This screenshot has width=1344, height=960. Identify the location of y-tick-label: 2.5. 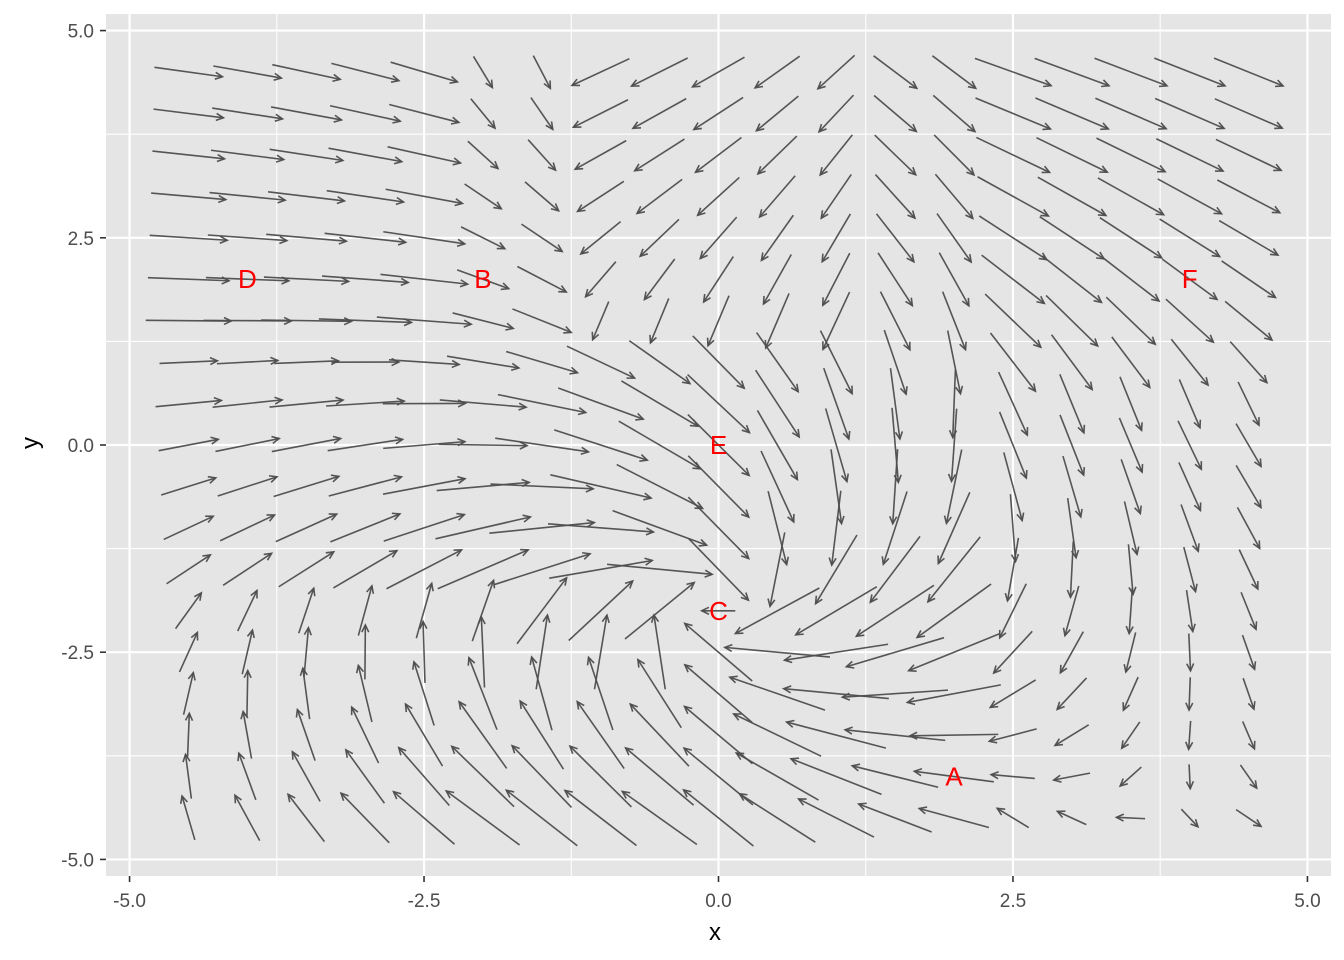
(81, 239).